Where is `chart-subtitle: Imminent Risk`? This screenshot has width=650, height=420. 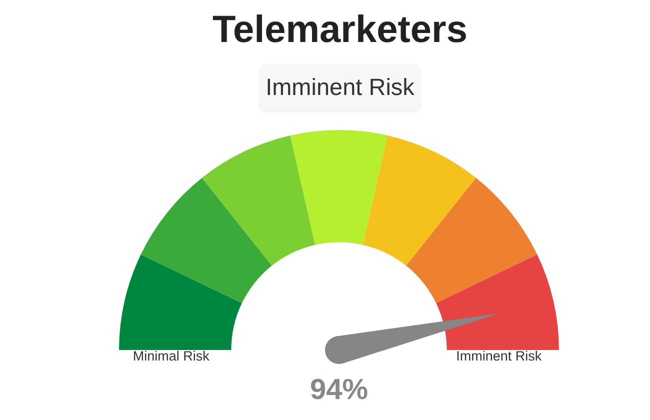
chart-subtitle: Imminent Risk is located at coordinates (340, 87).